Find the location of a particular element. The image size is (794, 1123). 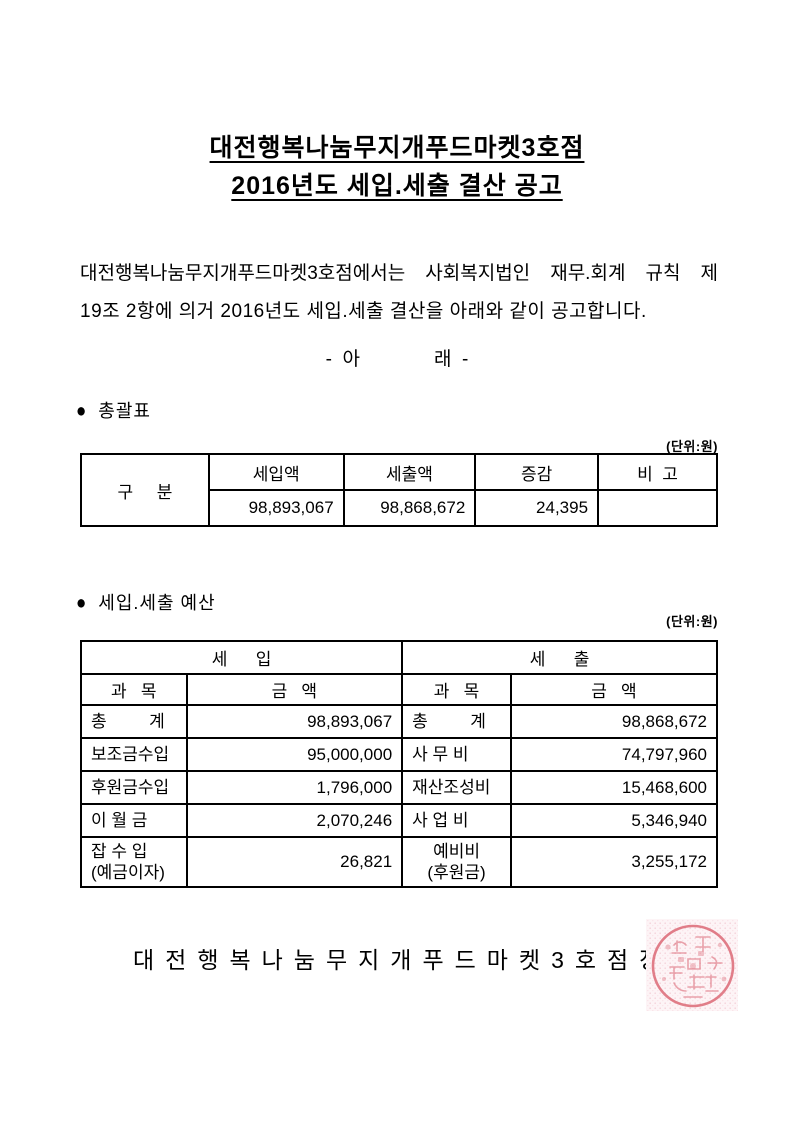

announcement-paragraph-line1: 대전행복나눔무지개푸드마켓3호점에서는 사회복지법인 재무.회계 규칙 제 is located at coordinates (399, 273).